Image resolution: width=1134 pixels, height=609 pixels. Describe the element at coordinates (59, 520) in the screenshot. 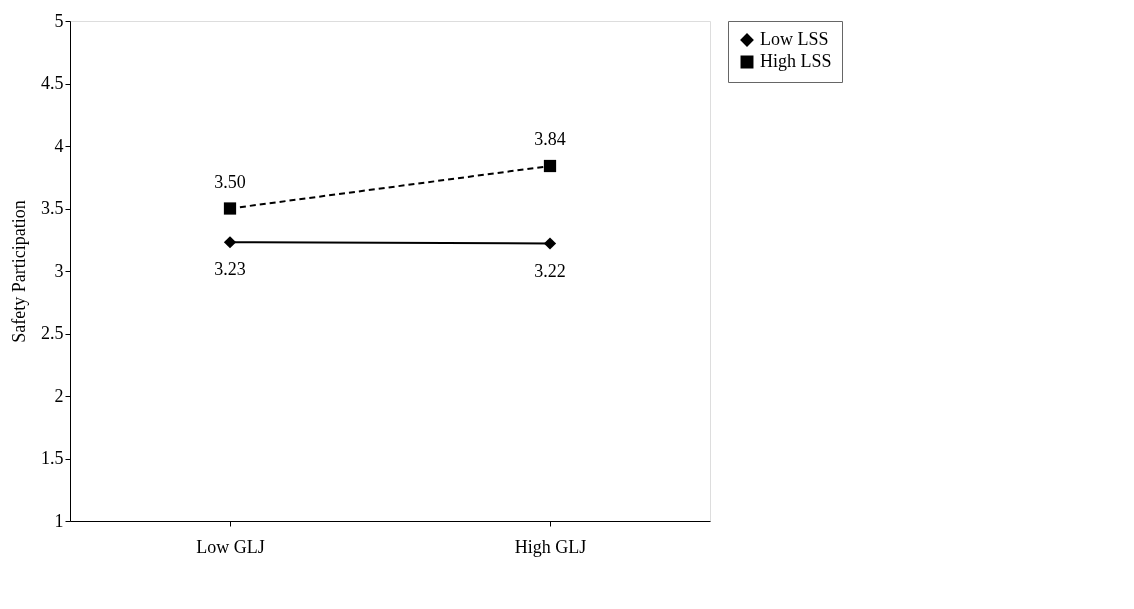

I see `y-tick-label: 1` at that location.